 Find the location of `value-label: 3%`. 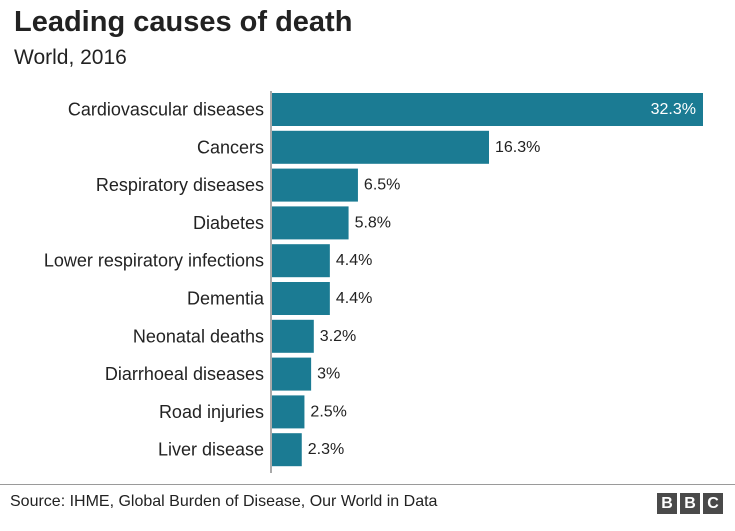

value-label: 3% is located at coordinates (328, 374).